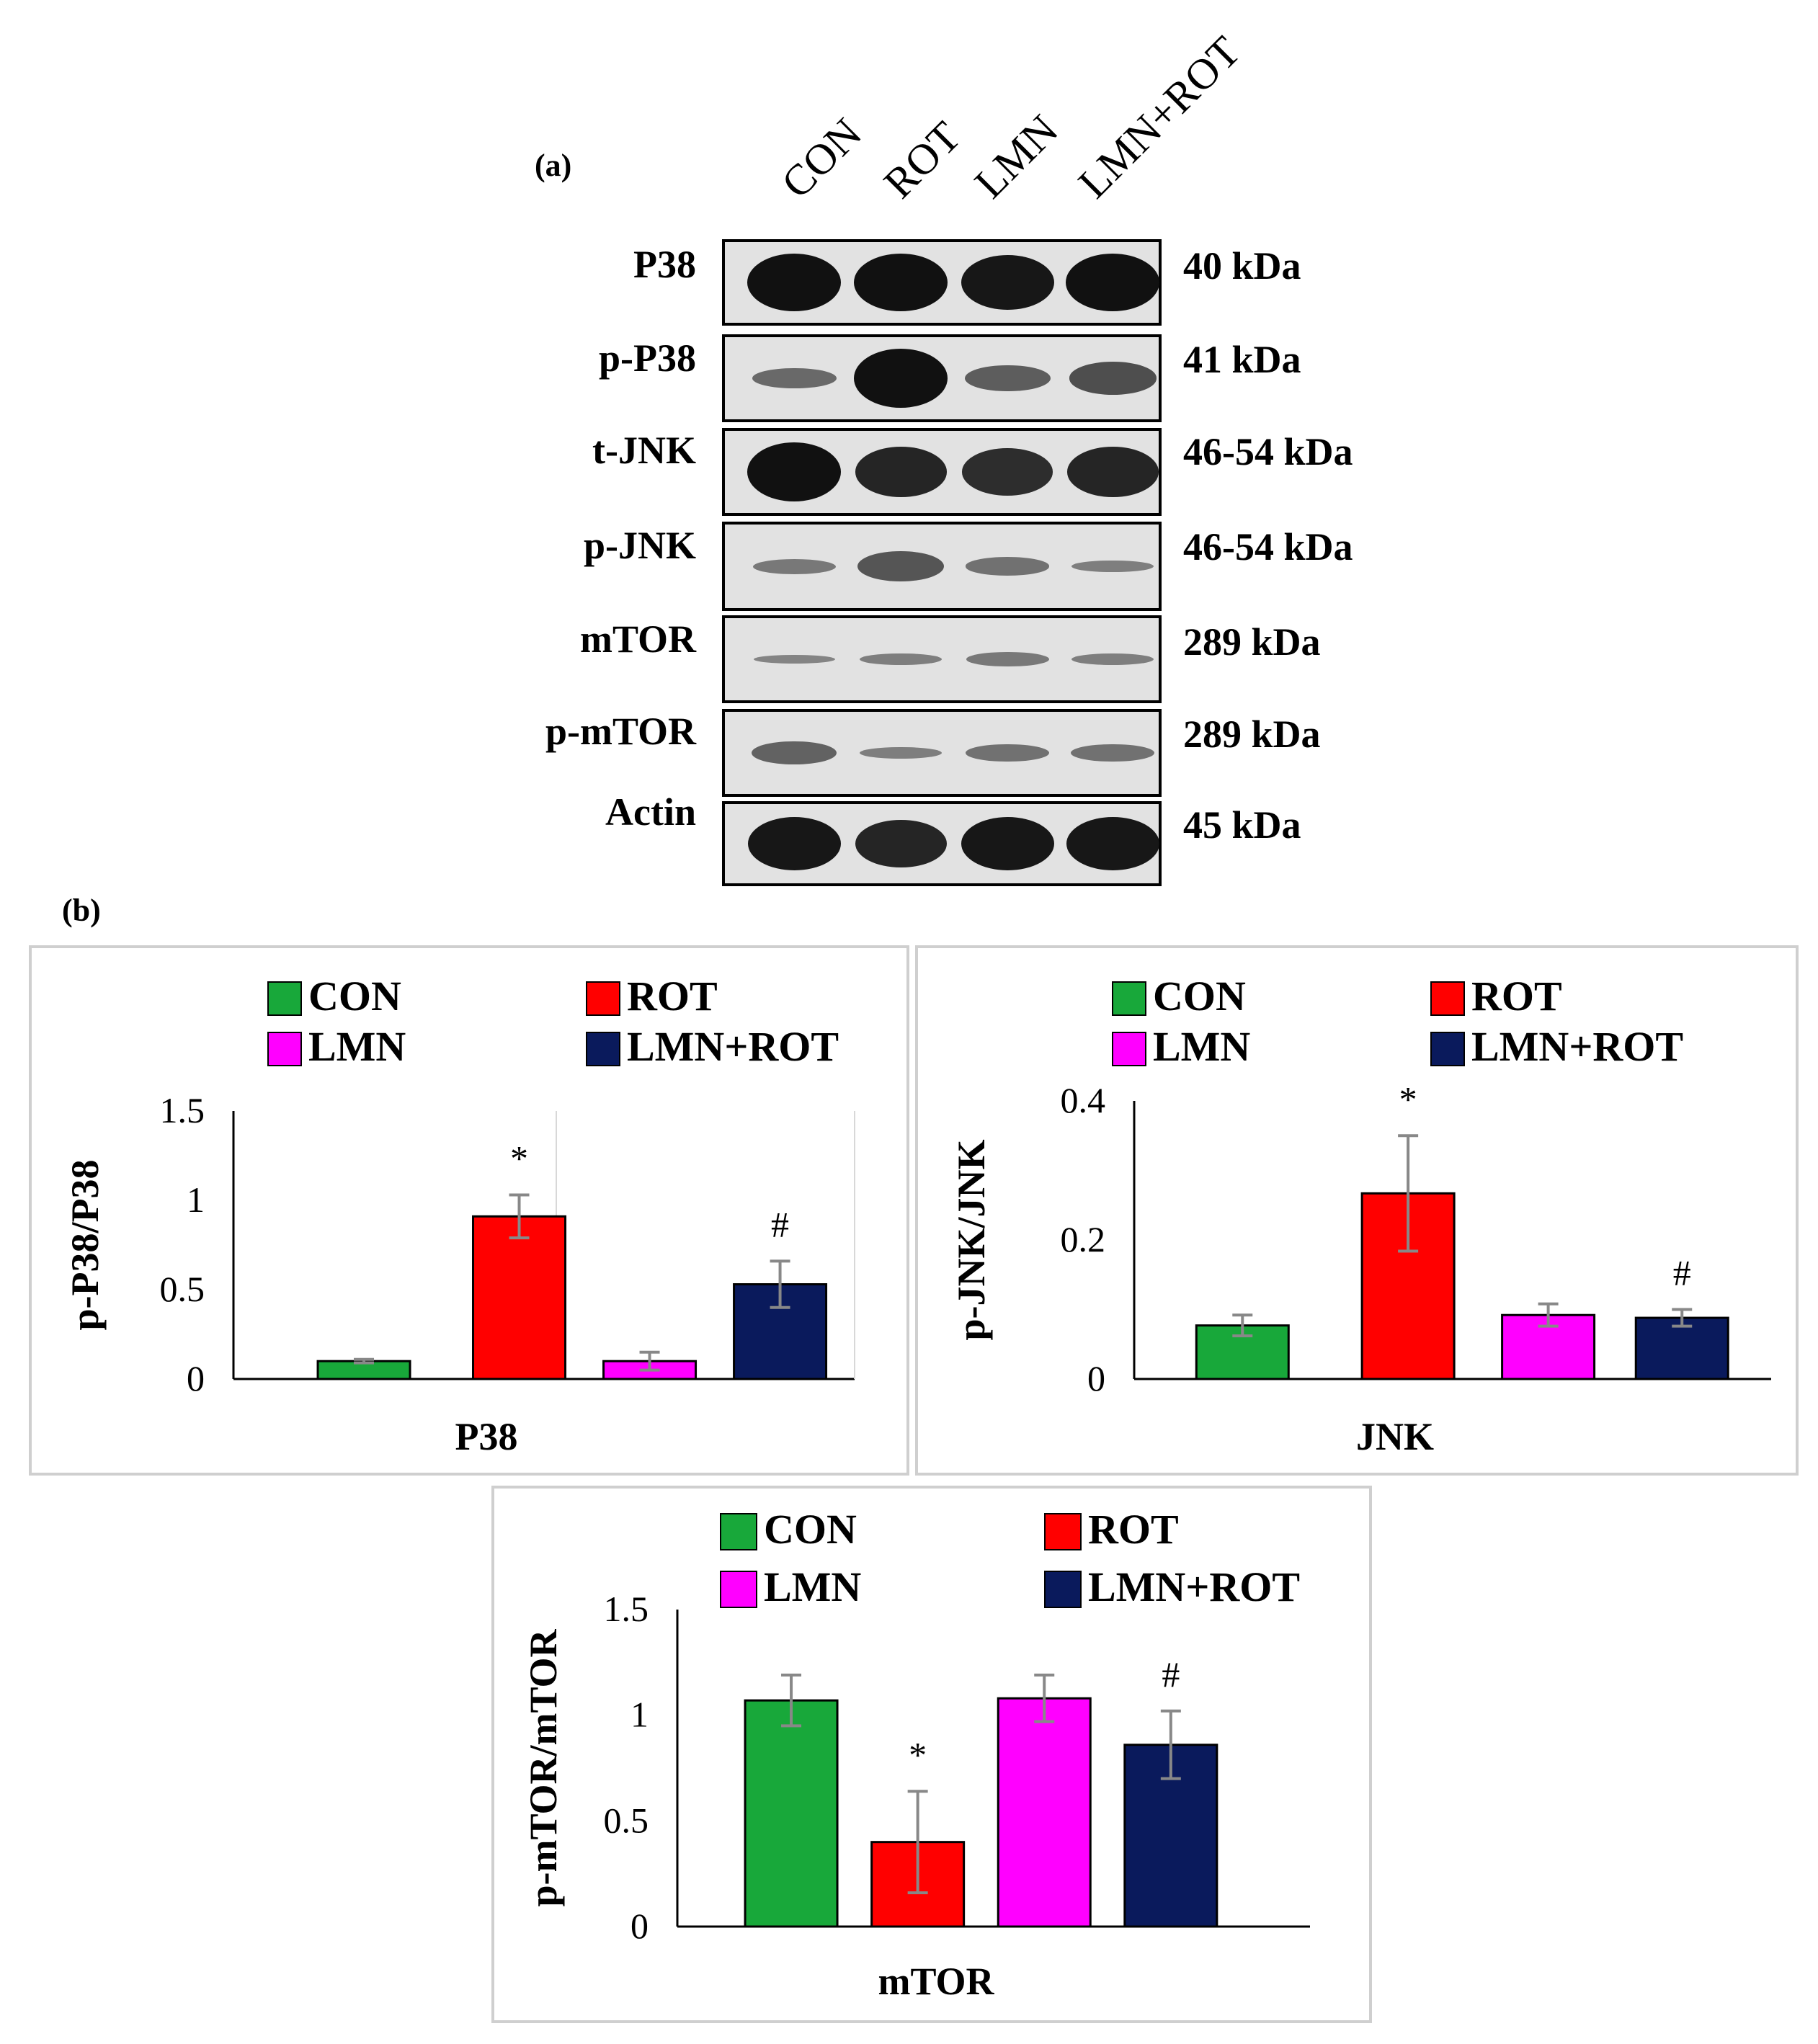  I want to click on blot-protein-label: p-P38, so click(647, 358).